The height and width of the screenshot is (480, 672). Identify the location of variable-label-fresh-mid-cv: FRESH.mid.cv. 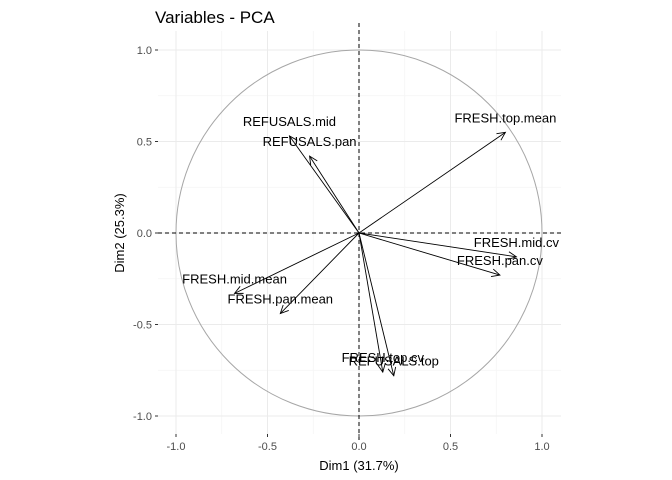
(517, 242).